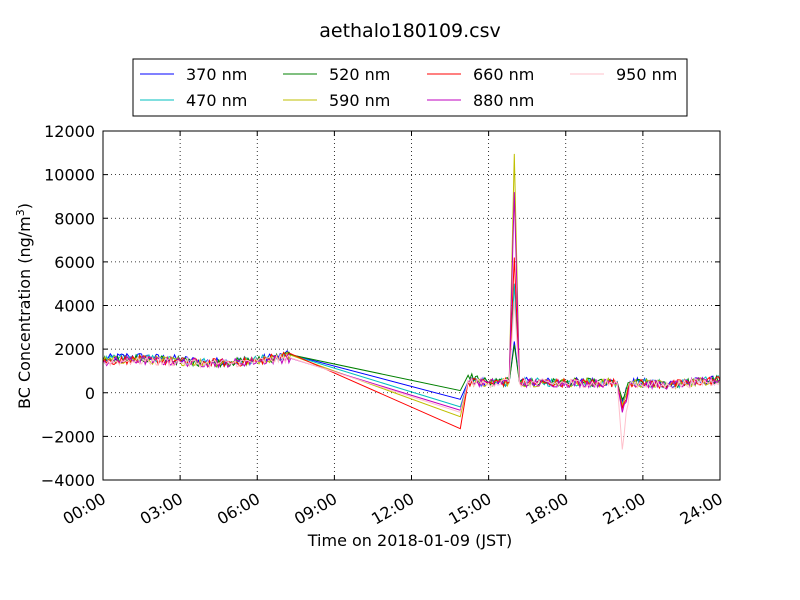 The width and height of the screenshot is (800, 600). I want to click on y-tick-label: −2000, so click(68, 436).